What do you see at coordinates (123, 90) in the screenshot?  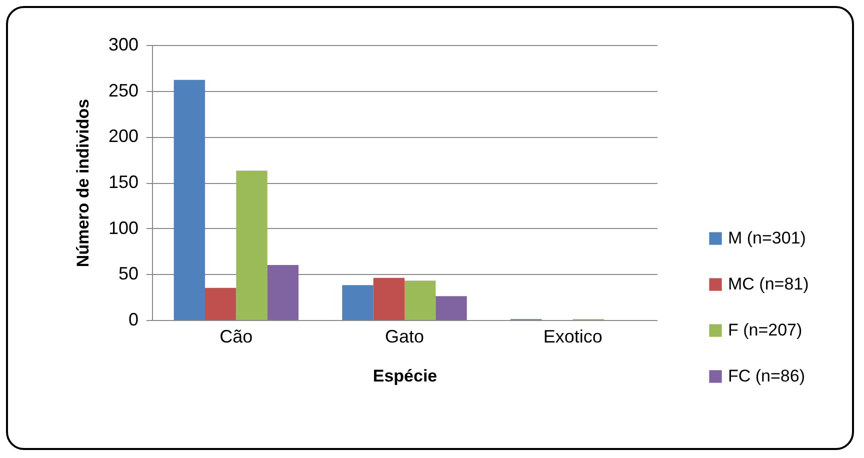 I see `y-tick-label: 250` at bounding box center [123, 90].